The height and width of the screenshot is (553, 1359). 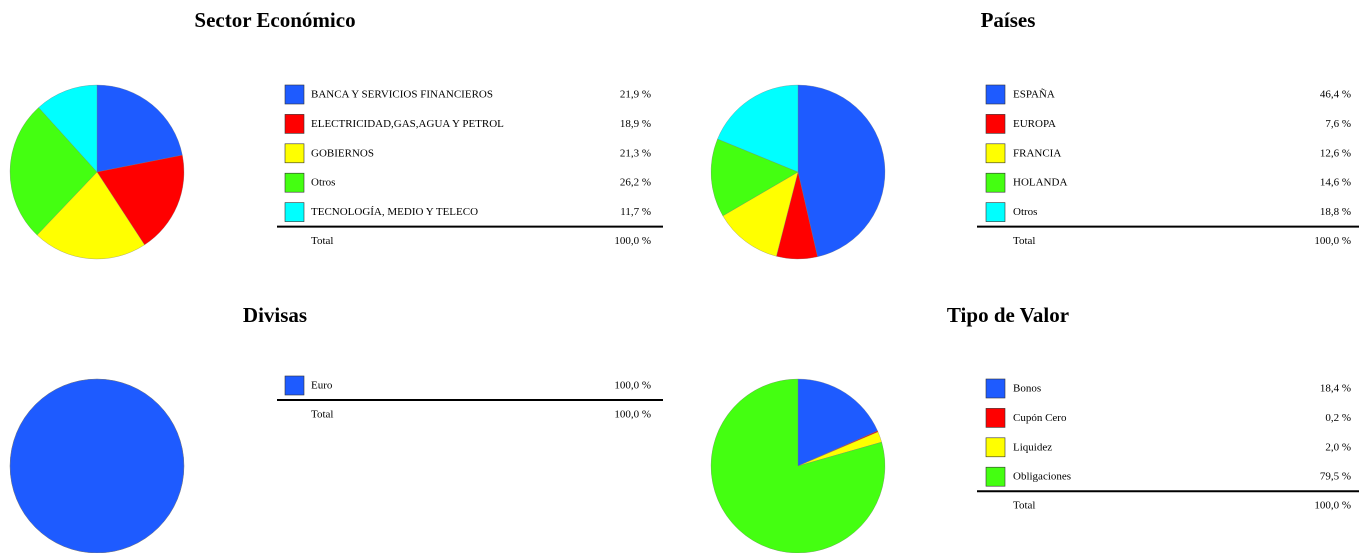 I want to click on value-label: 2,0 %, so click(x=1338, y=447).